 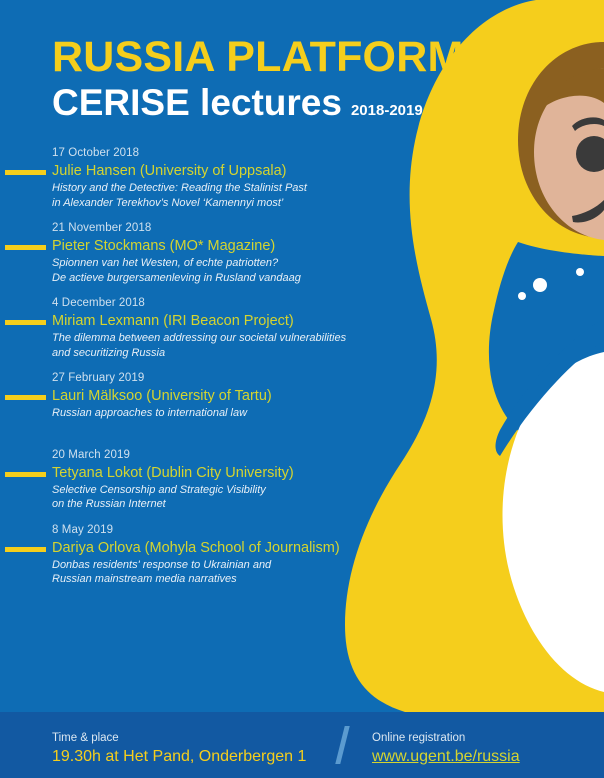 I want to click on doll-hair, so click(x=561, y=140).